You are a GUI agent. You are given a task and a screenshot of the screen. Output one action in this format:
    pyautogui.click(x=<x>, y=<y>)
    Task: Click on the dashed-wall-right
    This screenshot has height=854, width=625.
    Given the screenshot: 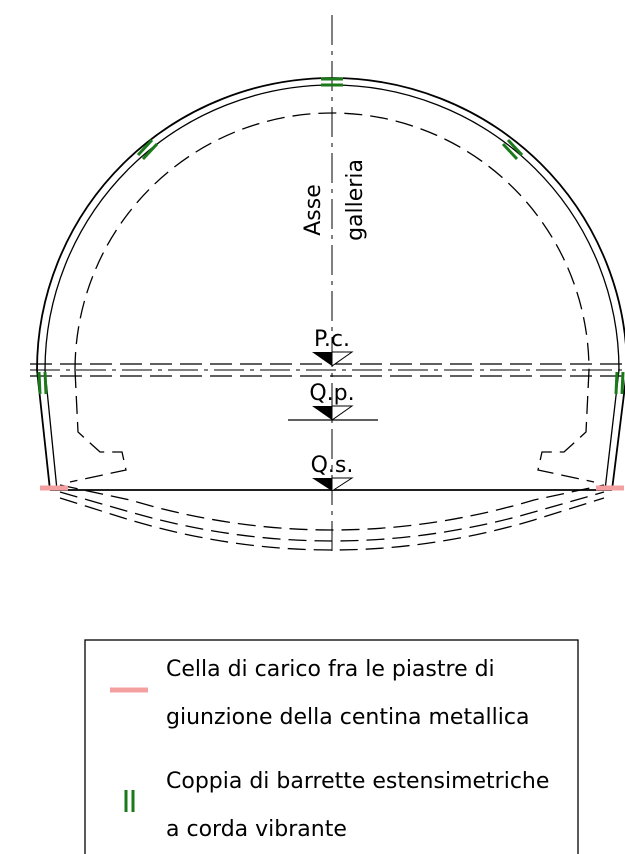 What is the action you would take?
    pyautogui.click(x=566, y=426)
    